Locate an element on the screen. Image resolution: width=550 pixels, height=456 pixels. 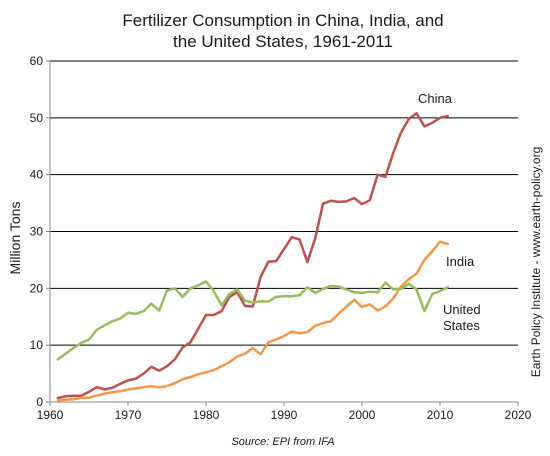
chart-title-line2: the United States, 1961-2011 is located at coordinates (283, 41).